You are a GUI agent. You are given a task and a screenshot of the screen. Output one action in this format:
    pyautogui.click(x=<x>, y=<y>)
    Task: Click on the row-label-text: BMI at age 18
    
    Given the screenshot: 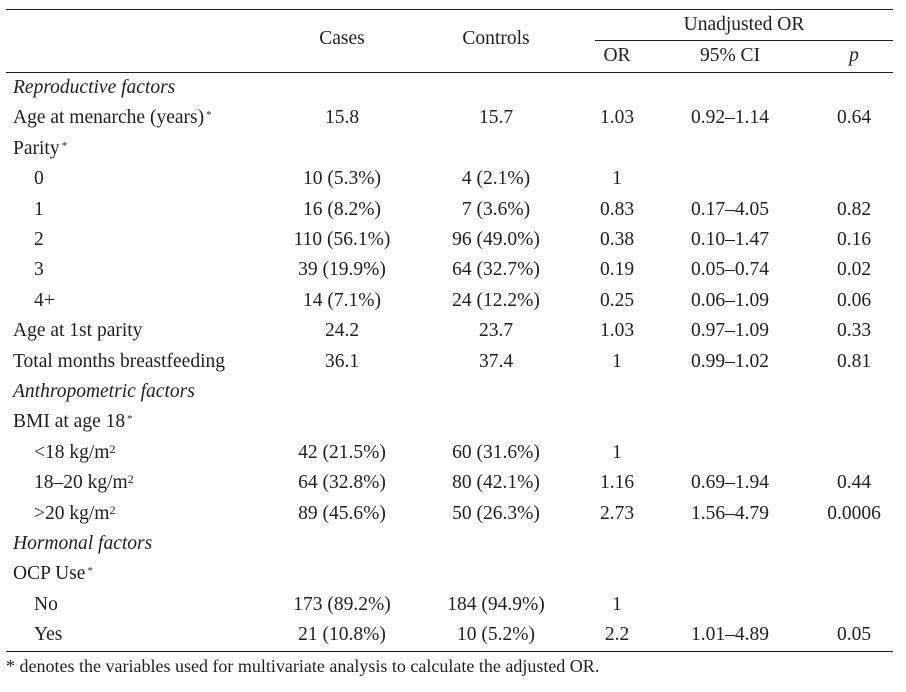 What is the action you would take?
    pyautogui.click(x=69, y=421)
    